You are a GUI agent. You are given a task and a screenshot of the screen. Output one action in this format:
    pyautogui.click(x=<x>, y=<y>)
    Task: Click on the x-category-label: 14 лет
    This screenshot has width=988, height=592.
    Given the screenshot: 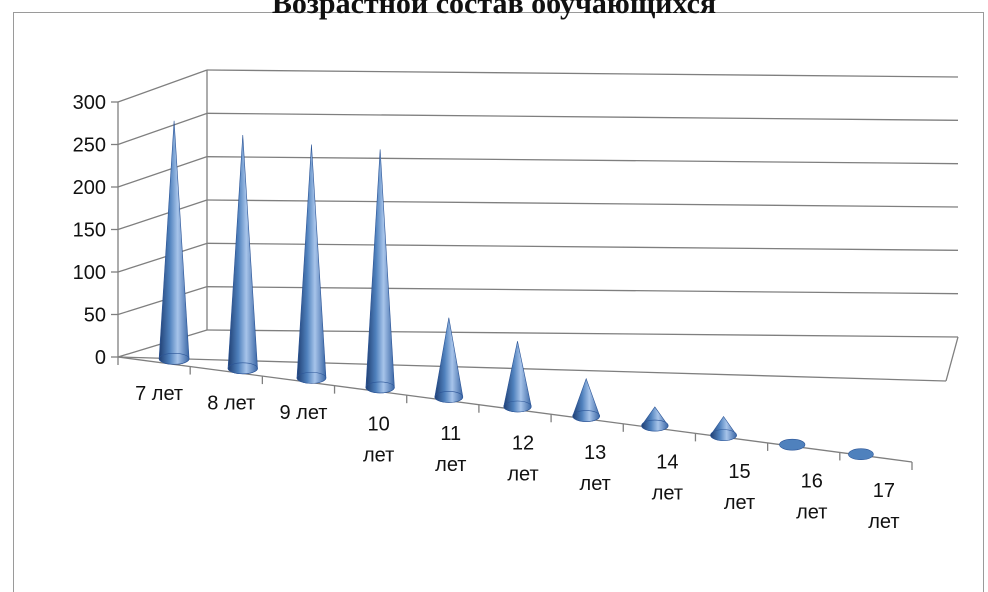 What is the action you would take?
    pyautogui.click(x=667, y=478)
    